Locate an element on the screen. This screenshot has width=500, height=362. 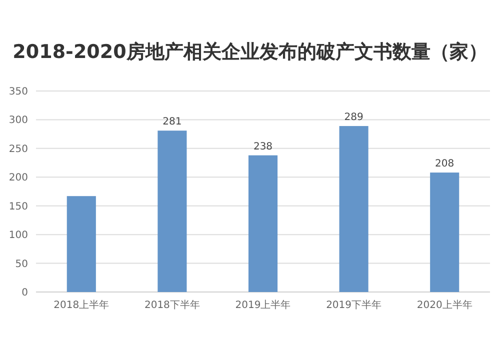
data-label: 238 is located at coordinates (263, 146).